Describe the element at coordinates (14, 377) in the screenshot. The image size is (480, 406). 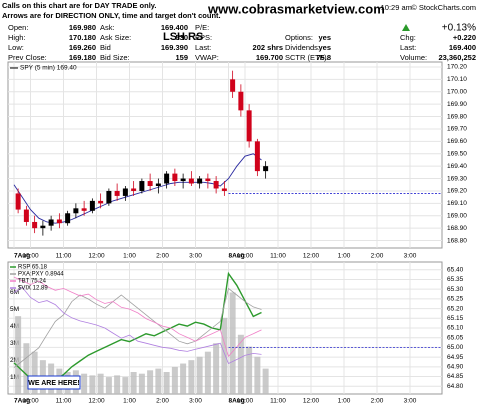
I see `y2-tick-label: 1M` at that location.